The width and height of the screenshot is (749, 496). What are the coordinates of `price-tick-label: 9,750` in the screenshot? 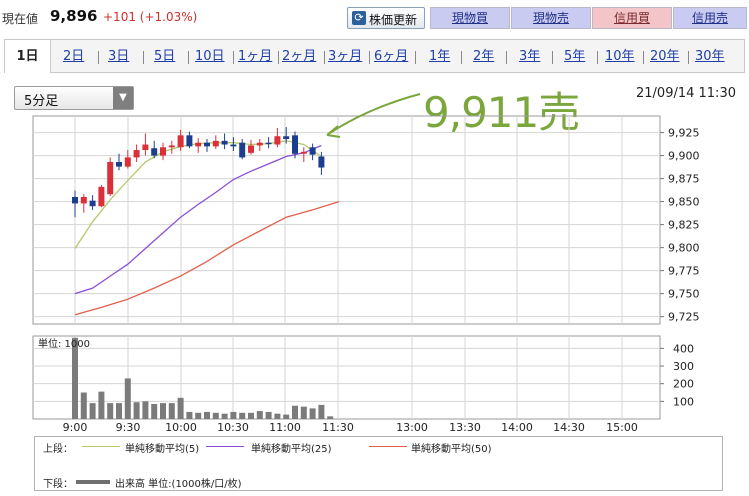 It's located at (684, 294).